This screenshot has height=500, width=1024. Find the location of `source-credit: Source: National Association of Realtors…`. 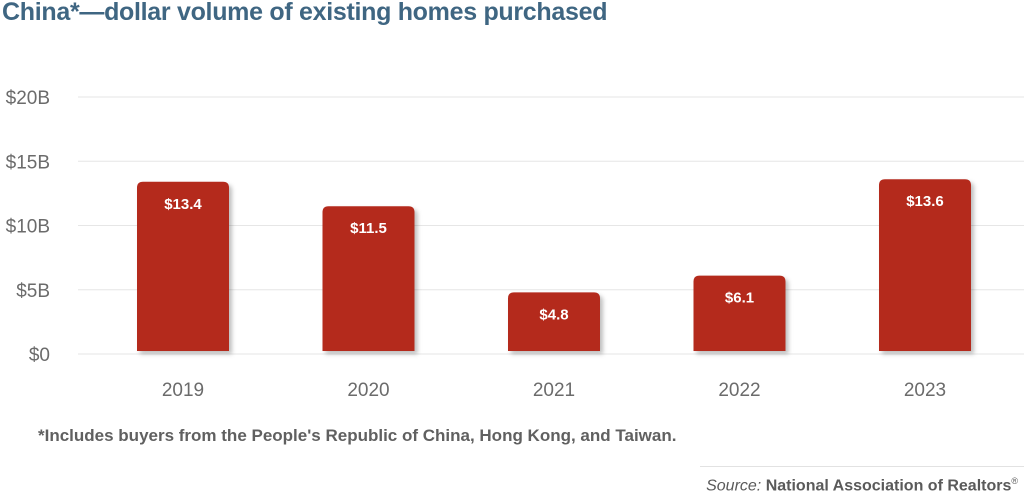

source-credit: Source: National Association of Realtors… is located at coordinates (862, 485).